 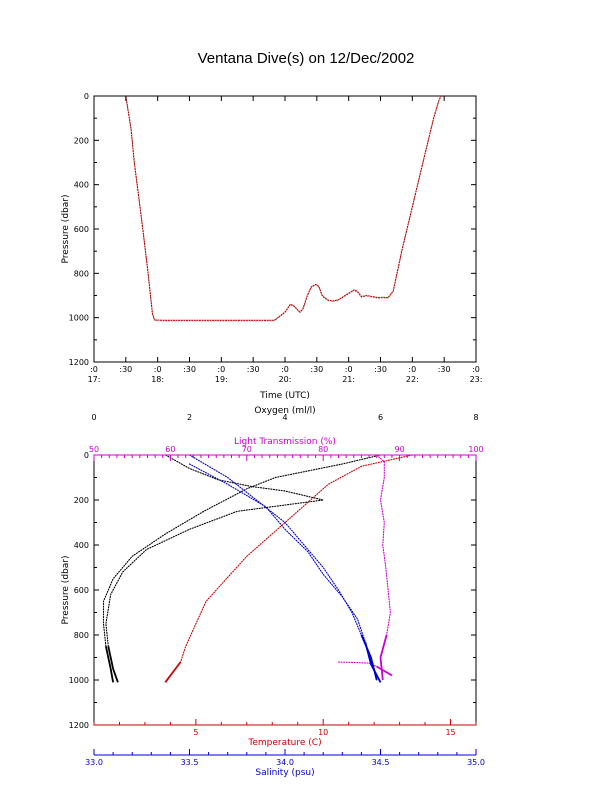 What do you see at coordinates (348, 379) in the screenshot?
I see `x-tick-label: 21:` at bounding box center [348, 379].